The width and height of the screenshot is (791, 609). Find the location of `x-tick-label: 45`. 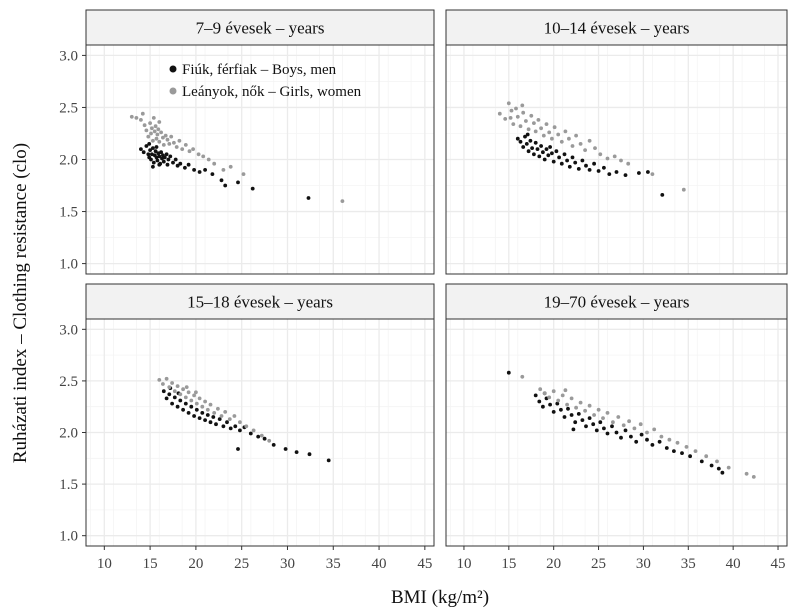

x-tick-label: 45 is located at coordinates (778, 564).